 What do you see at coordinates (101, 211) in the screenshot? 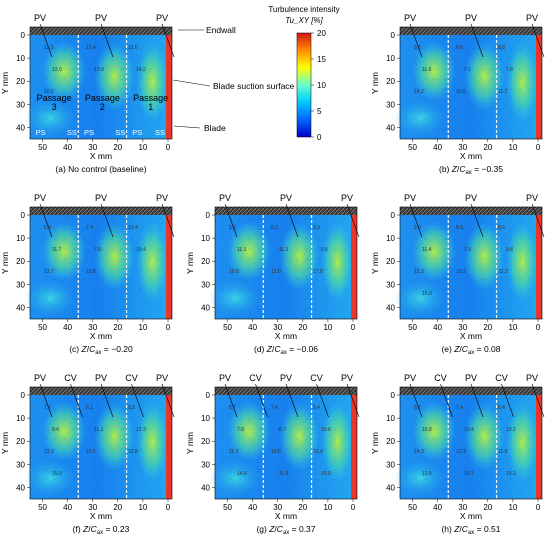
I see `endwall-hatch` at bounding box center [101, 211].